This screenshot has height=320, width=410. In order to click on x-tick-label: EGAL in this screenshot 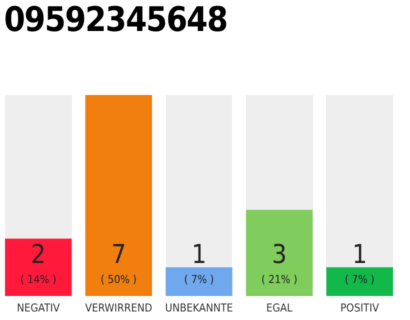, I will do `click(279, 308)`.